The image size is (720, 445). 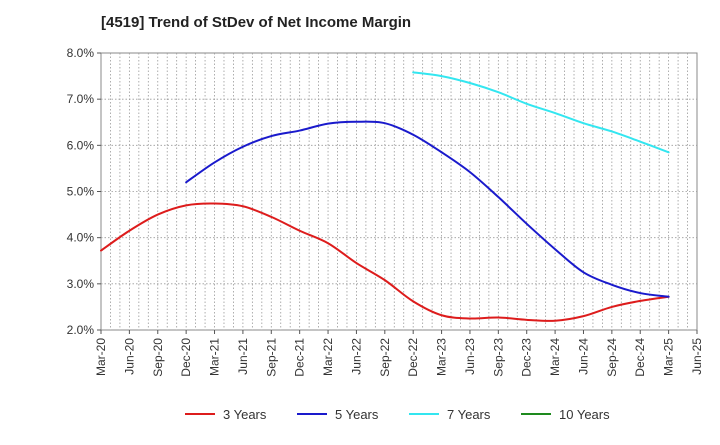 I want to click on x-tick-label: Dec-22, so click(x=413, y=357).